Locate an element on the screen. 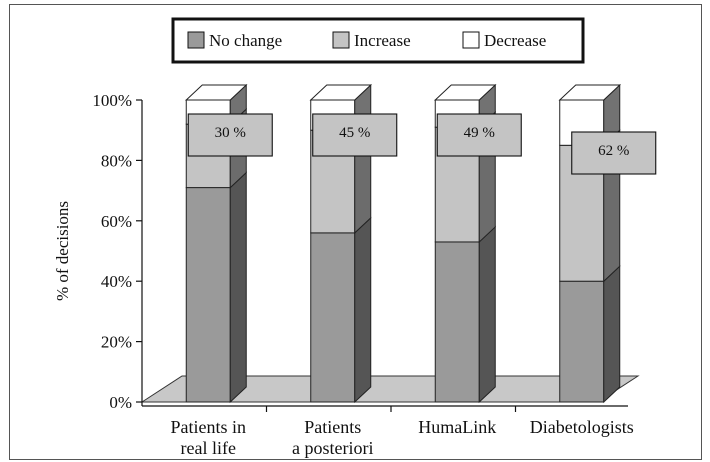  annotation-label: 62 % is located at coordinates (613, 151).